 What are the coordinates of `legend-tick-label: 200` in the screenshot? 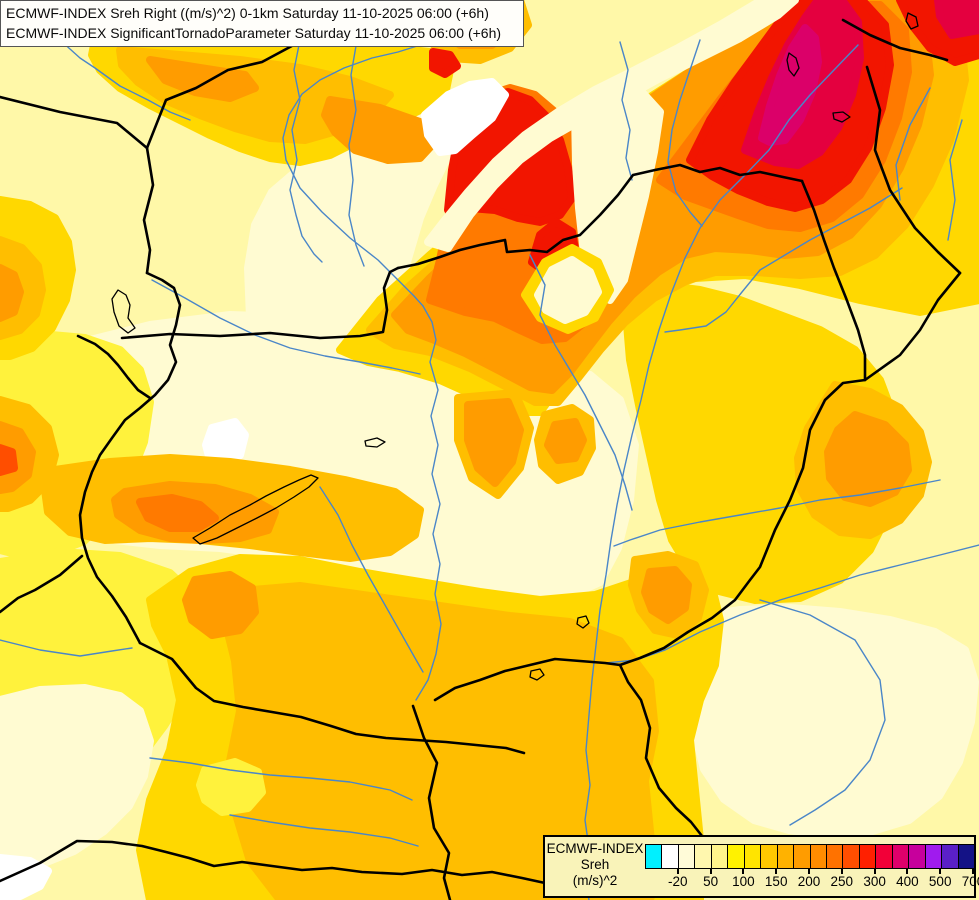 It's located at (809, 881).